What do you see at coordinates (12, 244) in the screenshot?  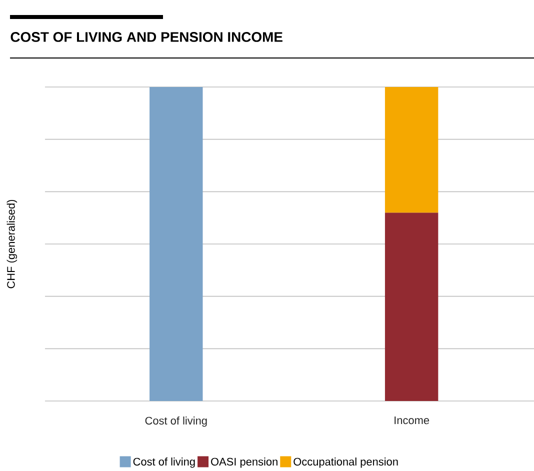 I see `y-axis-title: CHF (generalised)` at bounding box center [12, 244].